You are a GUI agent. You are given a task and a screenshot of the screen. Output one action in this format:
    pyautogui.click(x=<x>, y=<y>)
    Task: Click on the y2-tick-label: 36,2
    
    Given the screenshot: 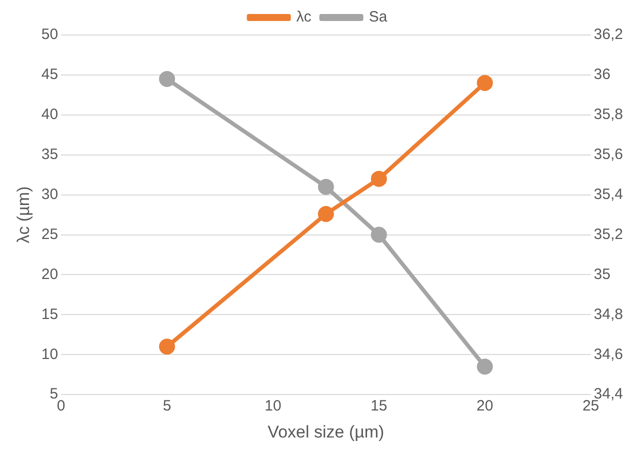 What is the action you would take?
    pyautogui.click(x=609, y=35)
    